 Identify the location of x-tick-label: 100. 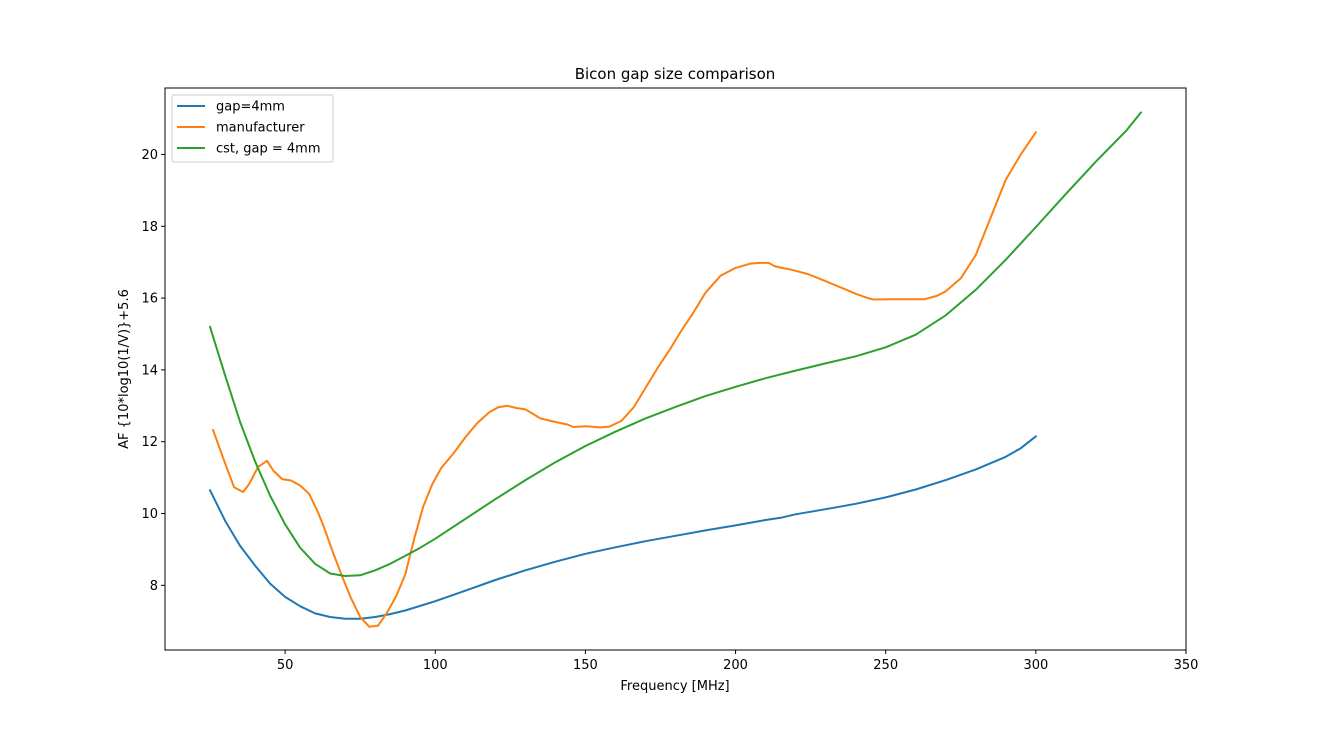
(435, 665).